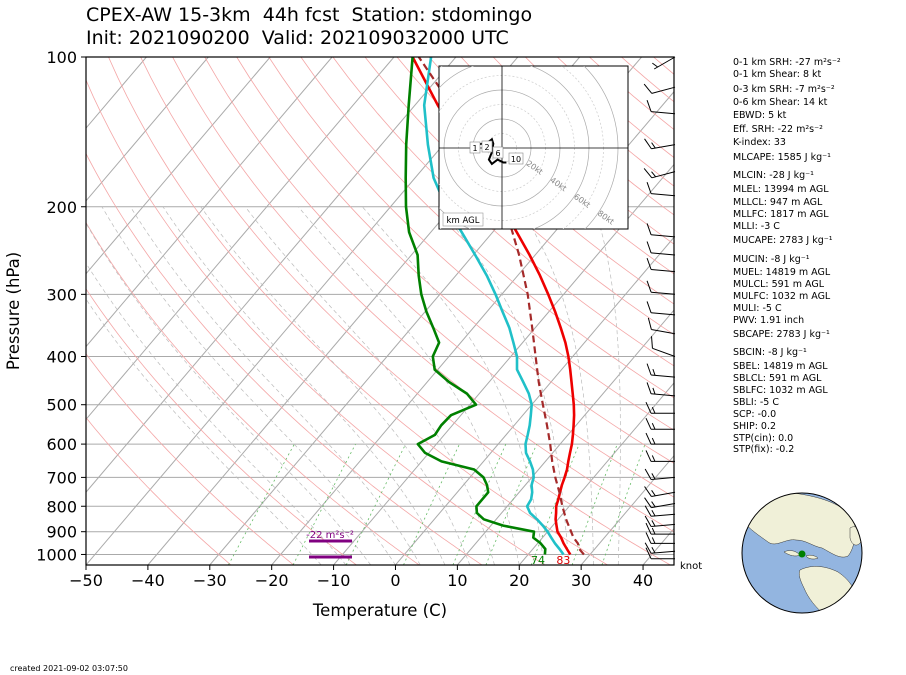 The image size is (906, 675). What do you see at coordinates (777, 74) in the screenshot?
I see `index-shear01: 0-1 km Shear: 8 kt` at bounding box center [777, 74].